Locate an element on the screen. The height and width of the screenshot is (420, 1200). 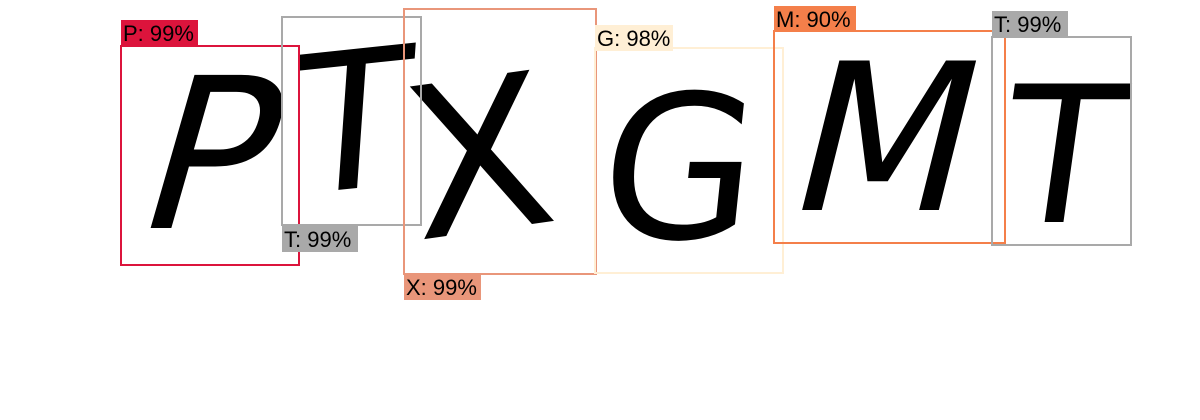
caption-tag-label: P: 99% is located at coordinates (158, 33).